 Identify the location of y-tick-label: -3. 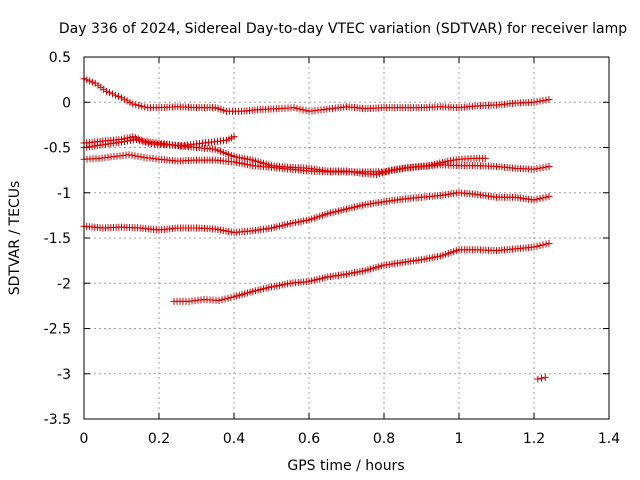
(64, 375).